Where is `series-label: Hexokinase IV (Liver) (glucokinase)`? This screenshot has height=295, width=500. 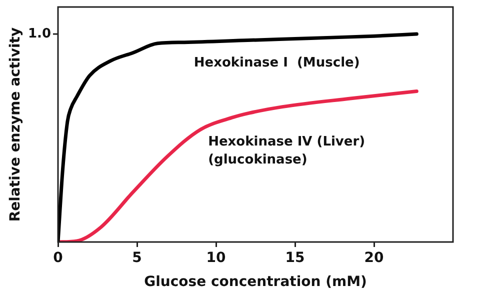 series-label: Hexokinase IV (Liver) (glucokinase) is located at coordinates (287, 151).